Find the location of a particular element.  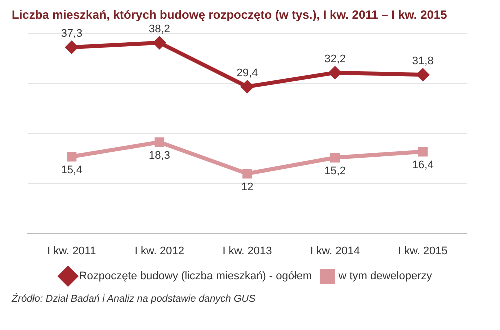

data-label: 29,4 is located at coordinates (247, 73).